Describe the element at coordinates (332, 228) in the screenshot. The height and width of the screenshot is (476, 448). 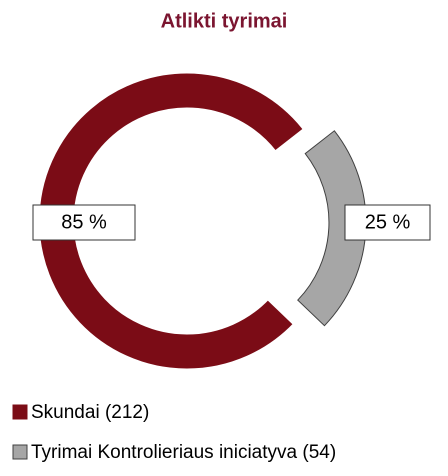
I see `donut-slice` at that location.